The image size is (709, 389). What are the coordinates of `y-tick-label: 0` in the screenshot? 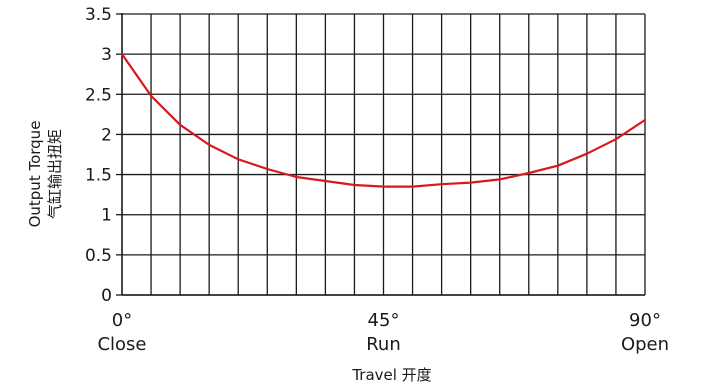 It's located at (106, 296).